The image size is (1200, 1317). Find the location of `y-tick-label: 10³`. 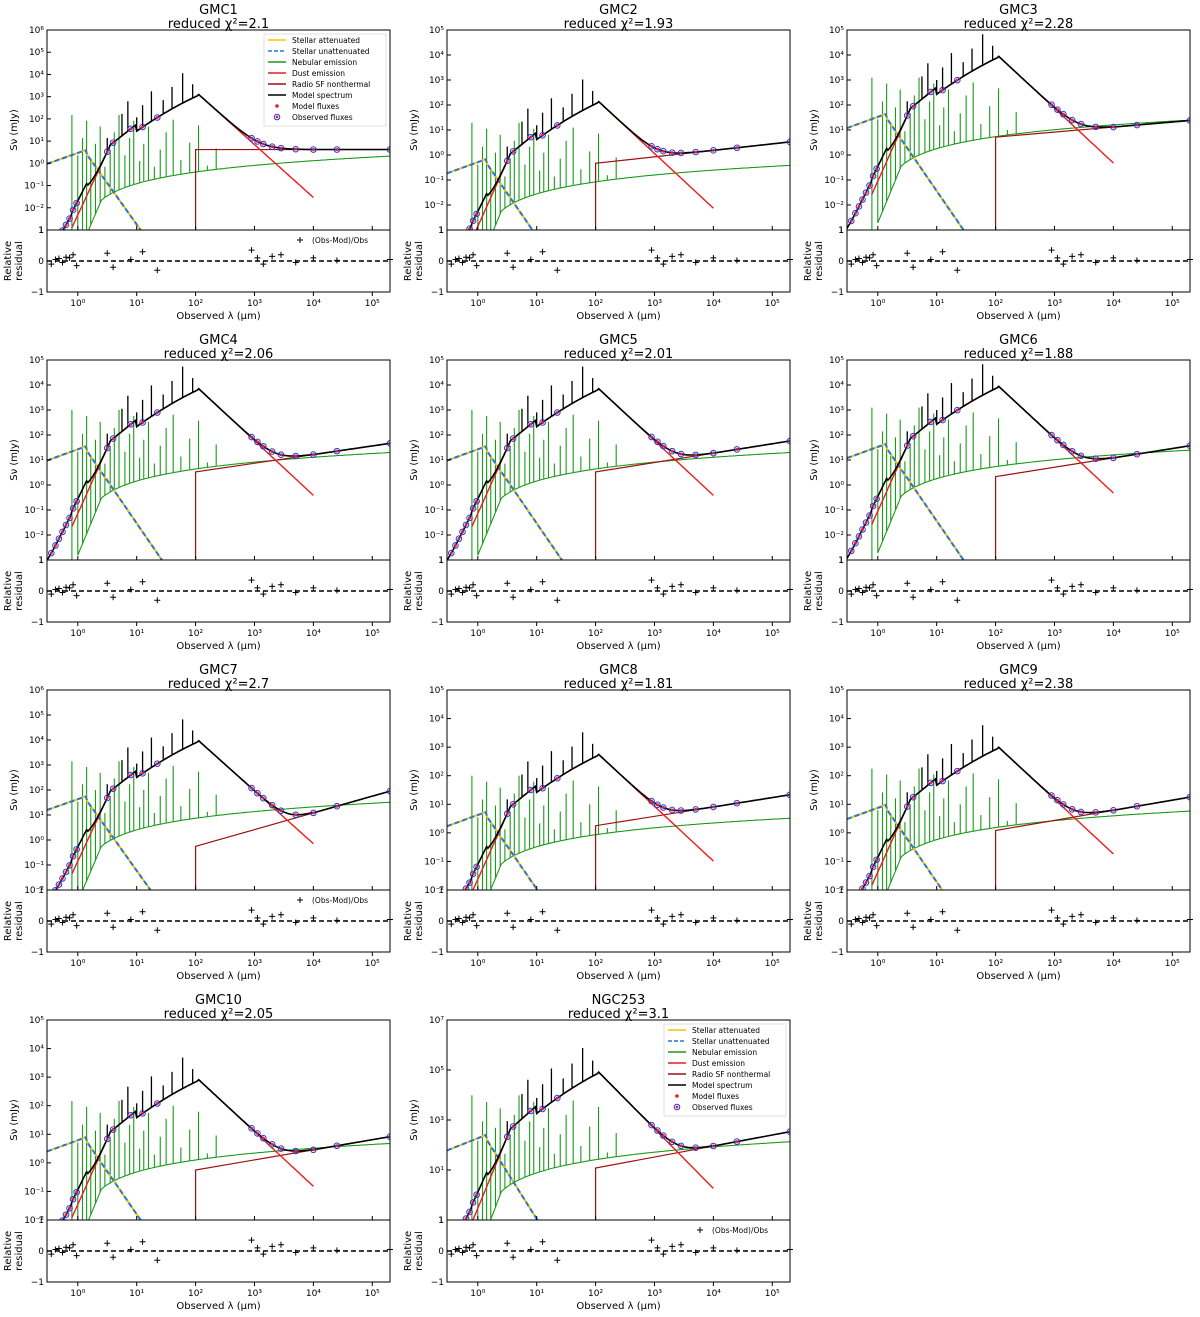

y-tick-label: 10³ is located at coordinates (436, 411).